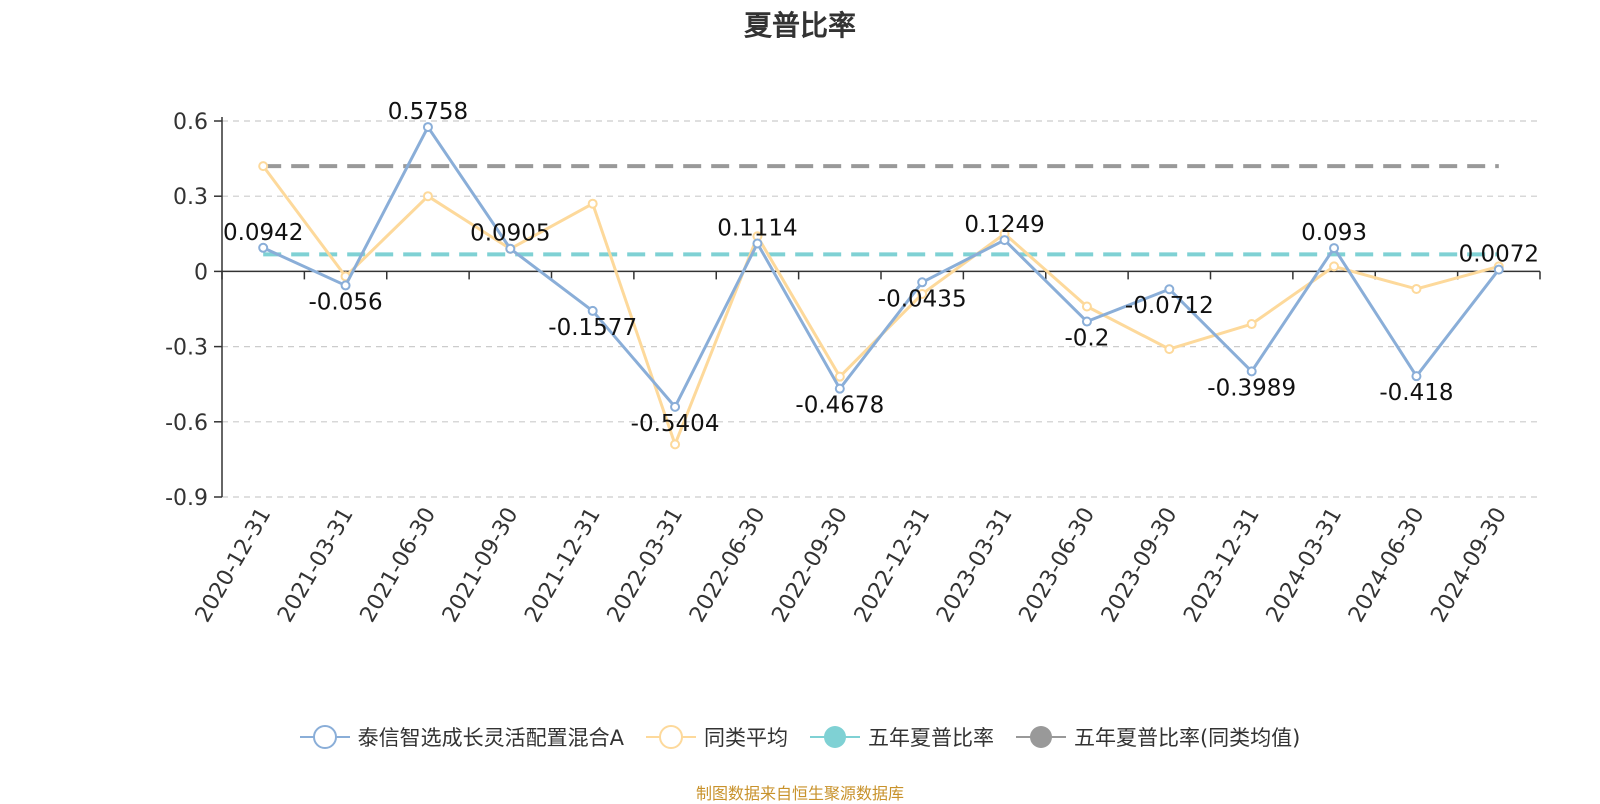 This screenshot has height=804, width=1600. Describe the element at coordinates (490, 738) in the screenshot. I see `legend-label-fund: 泰信智选成长灵活配置混合A` at that location.